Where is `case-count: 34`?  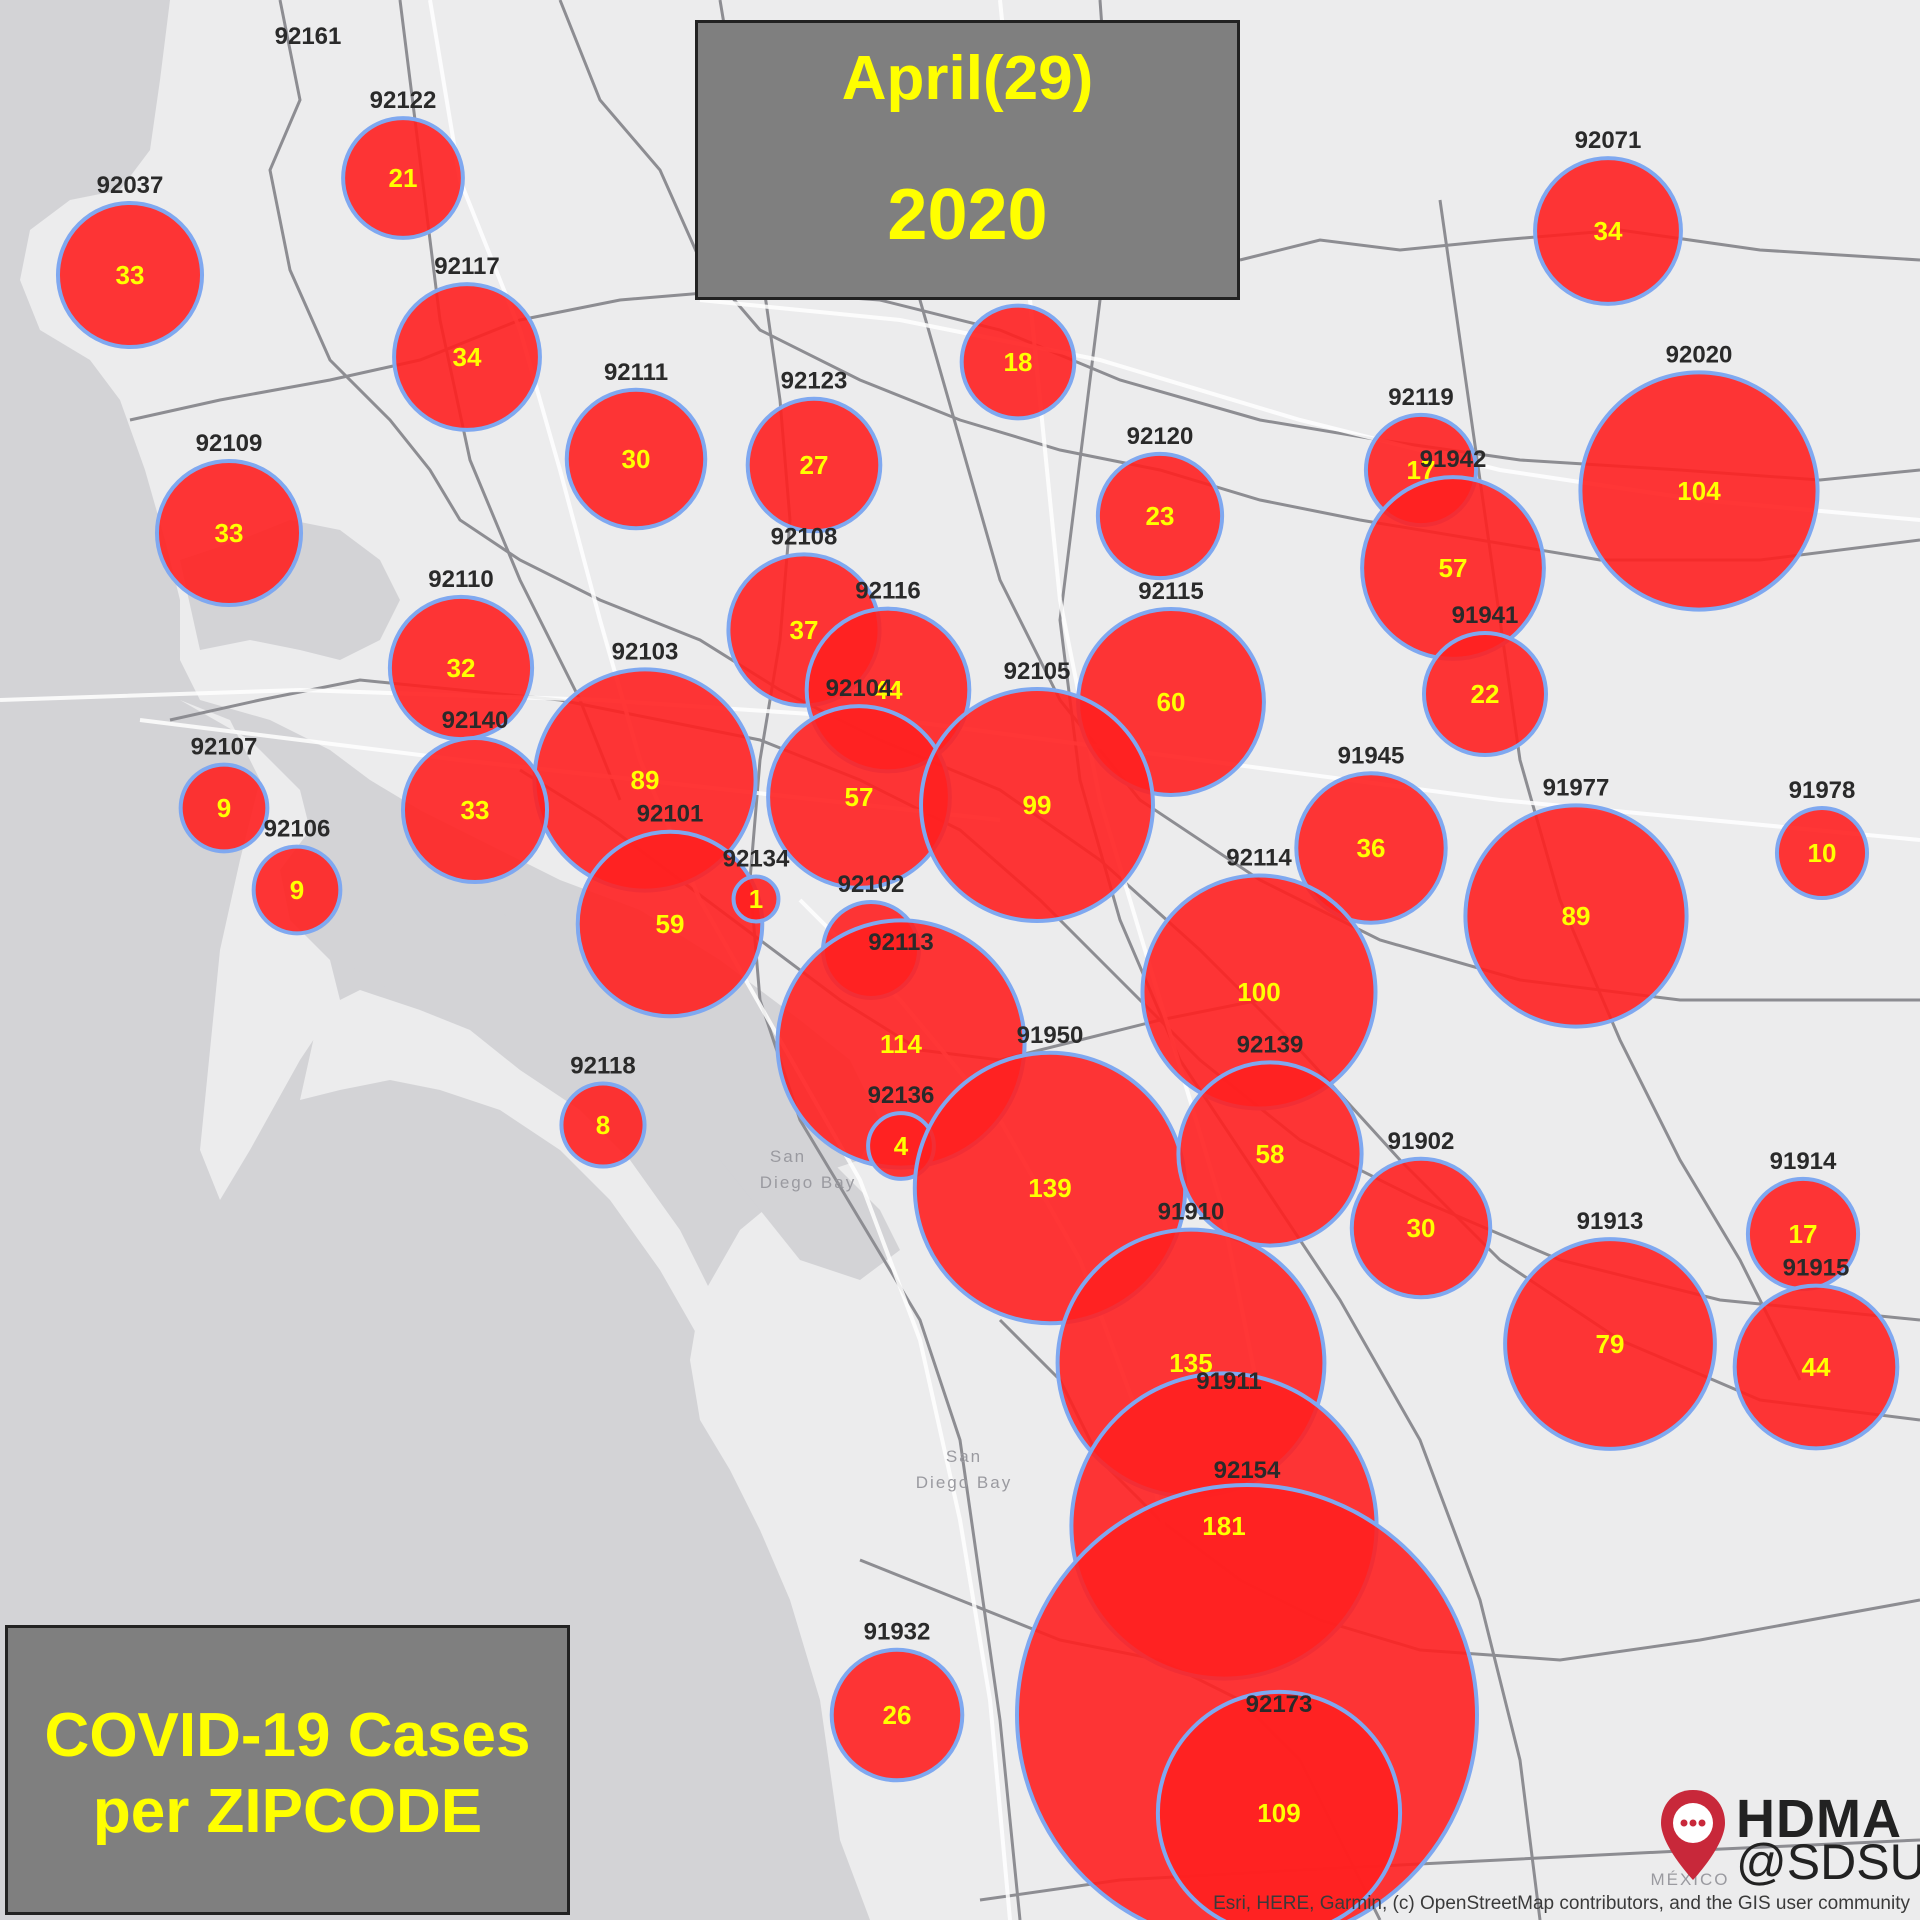
case-count: 34 is located at coordinates (1608, 231).